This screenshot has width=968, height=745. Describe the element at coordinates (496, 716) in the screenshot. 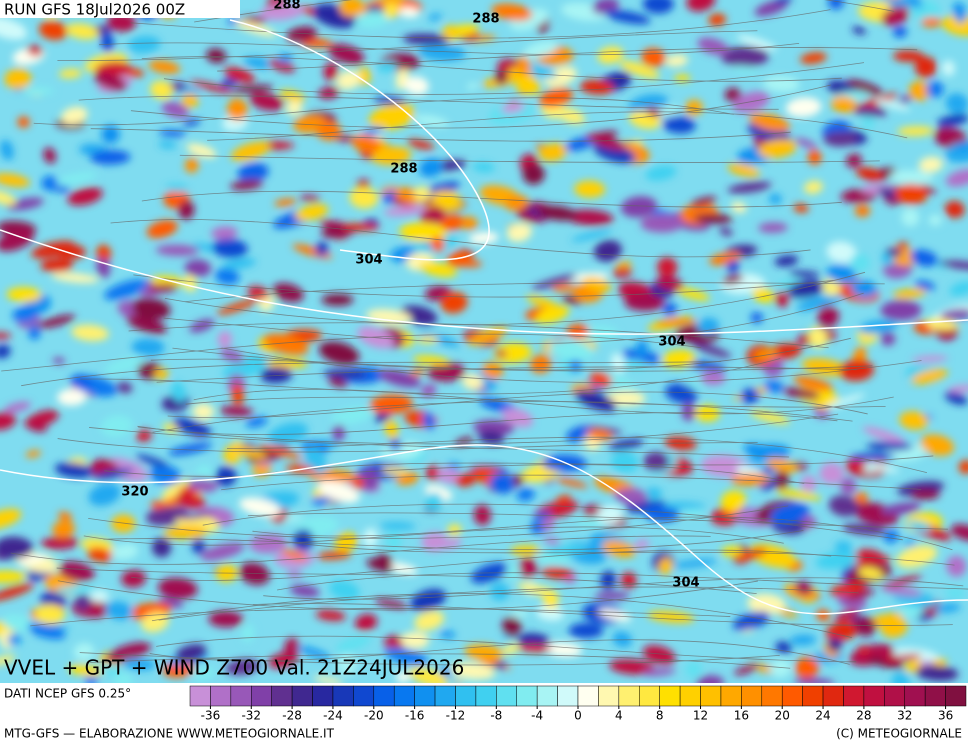

I see `colorbar-tick-label: -8` at that location.